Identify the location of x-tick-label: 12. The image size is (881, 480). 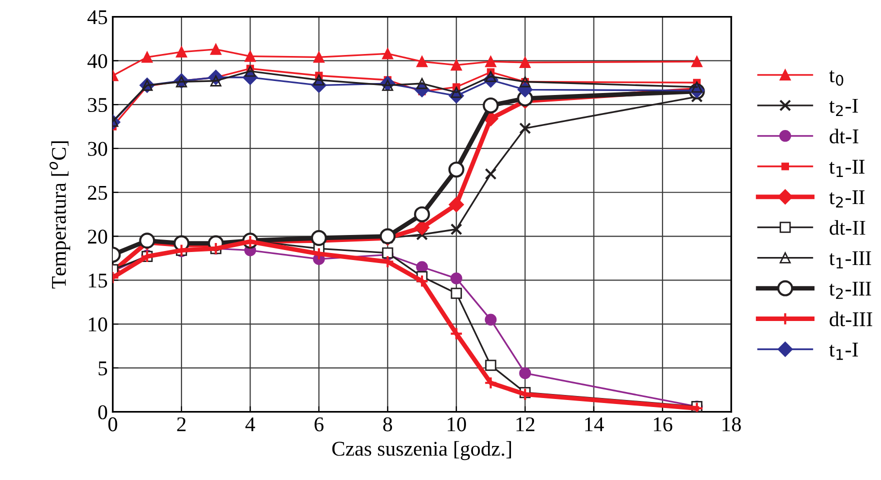
(525, 424).